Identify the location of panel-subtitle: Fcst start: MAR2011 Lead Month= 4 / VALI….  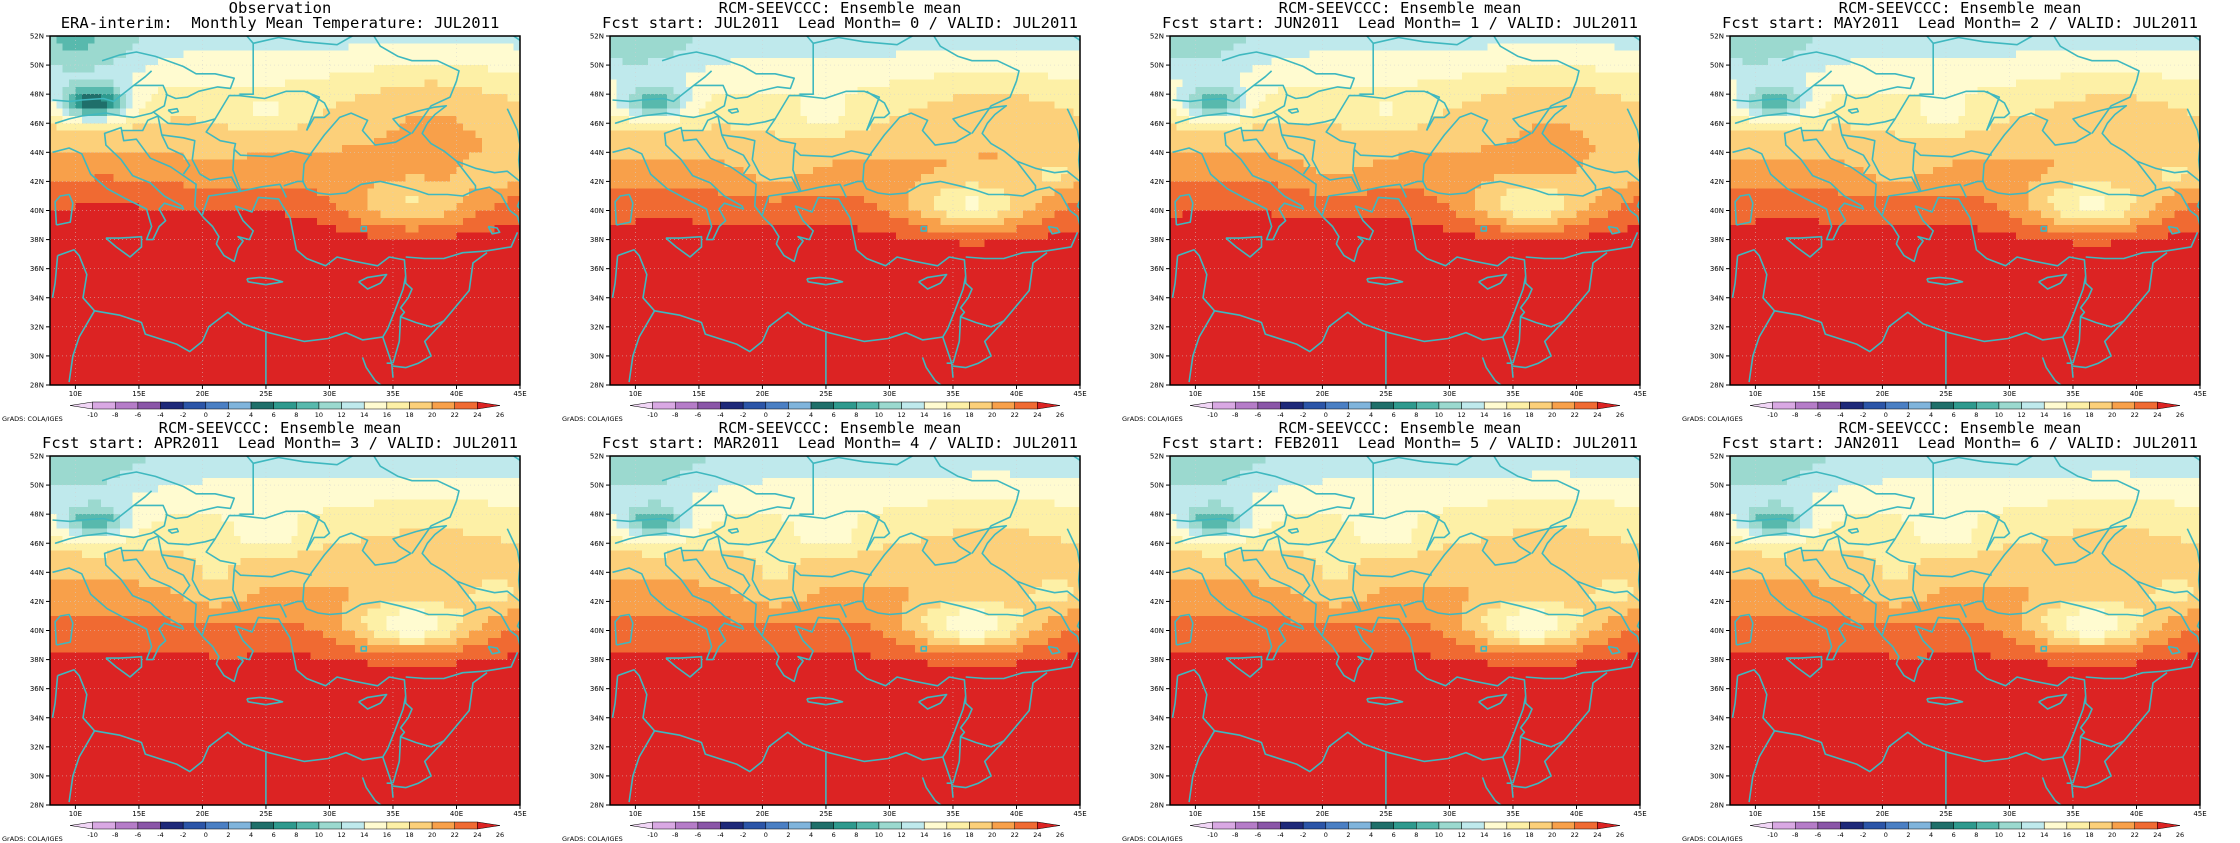
(840, 443).